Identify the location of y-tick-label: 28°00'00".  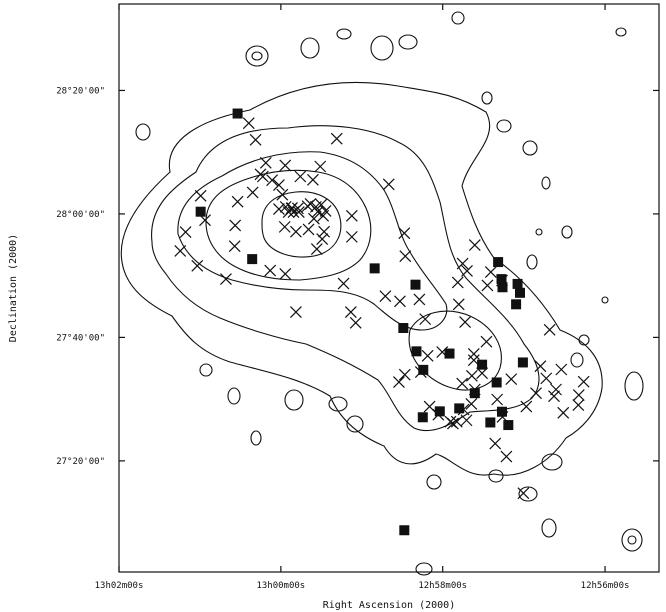
(80, 215).